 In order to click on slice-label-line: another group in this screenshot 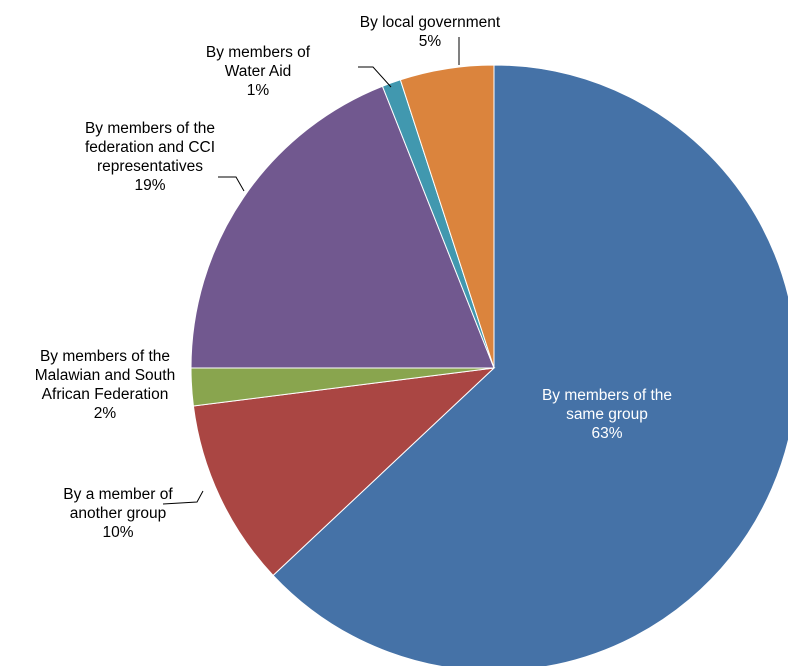, I will do `click(118, 513)`.